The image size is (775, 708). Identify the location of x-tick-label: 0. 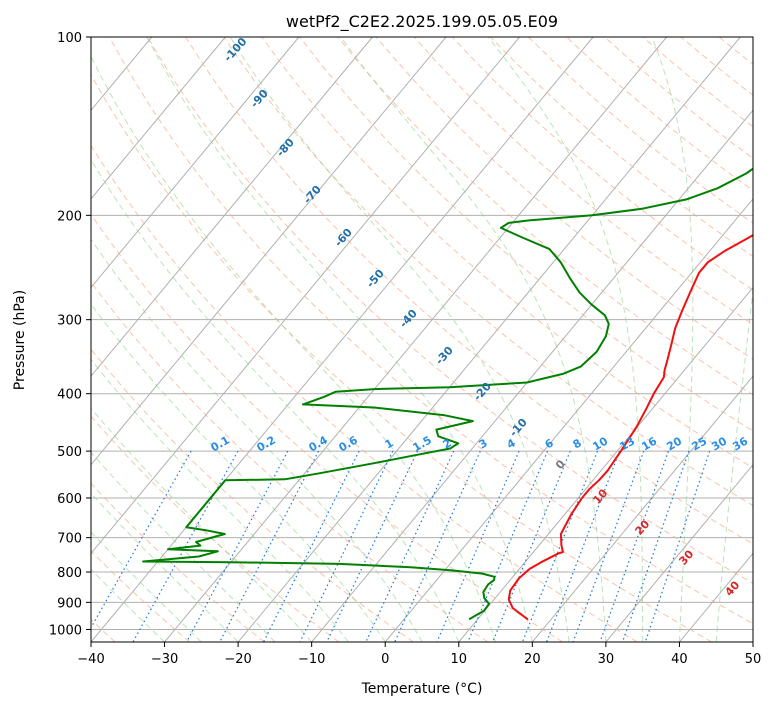
(385, 659).